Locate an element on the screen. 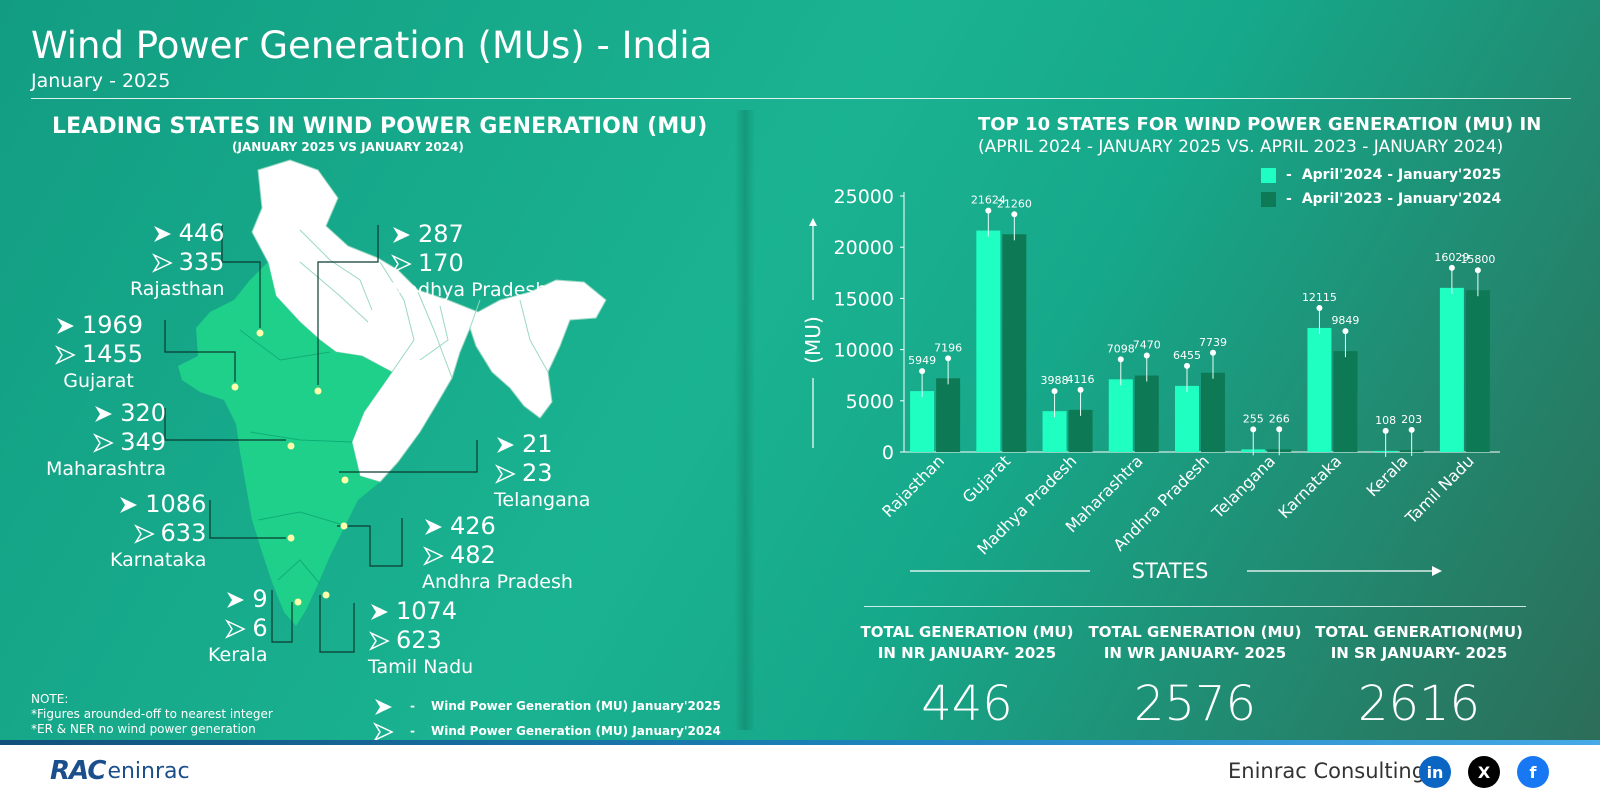 Image resolution: width=1600 pixels, height=800 pixels. value-jan2024: 623 is located at coordinates (419, 640).